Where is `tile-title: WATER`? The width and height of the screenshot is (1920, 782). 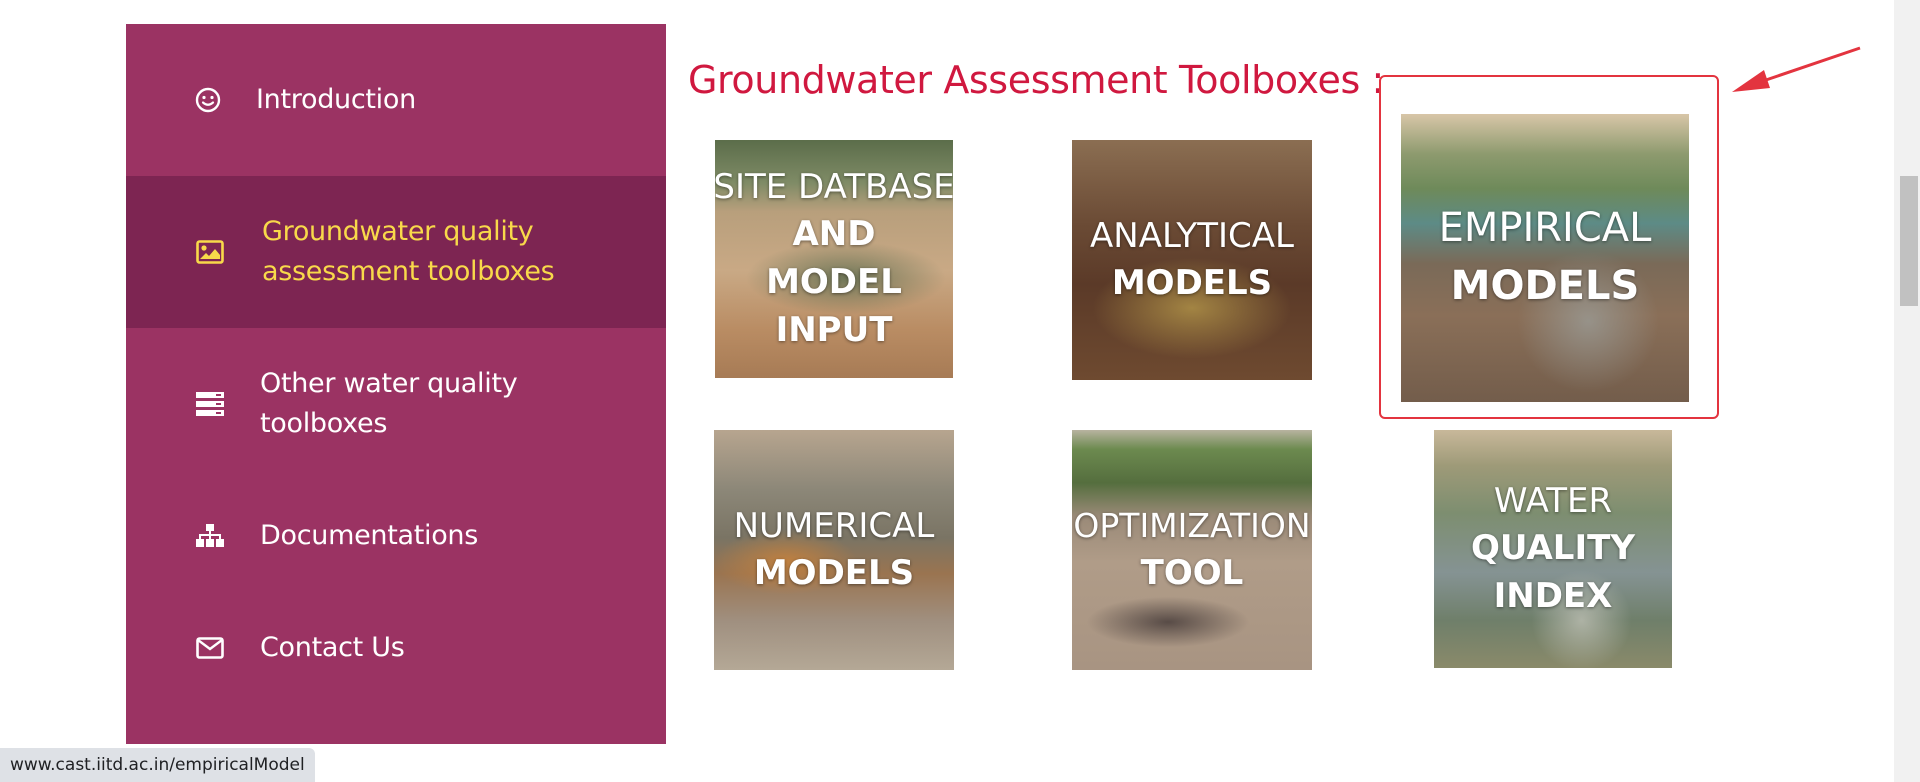 tile-title: WATER is located at coordinates (1553, 501).